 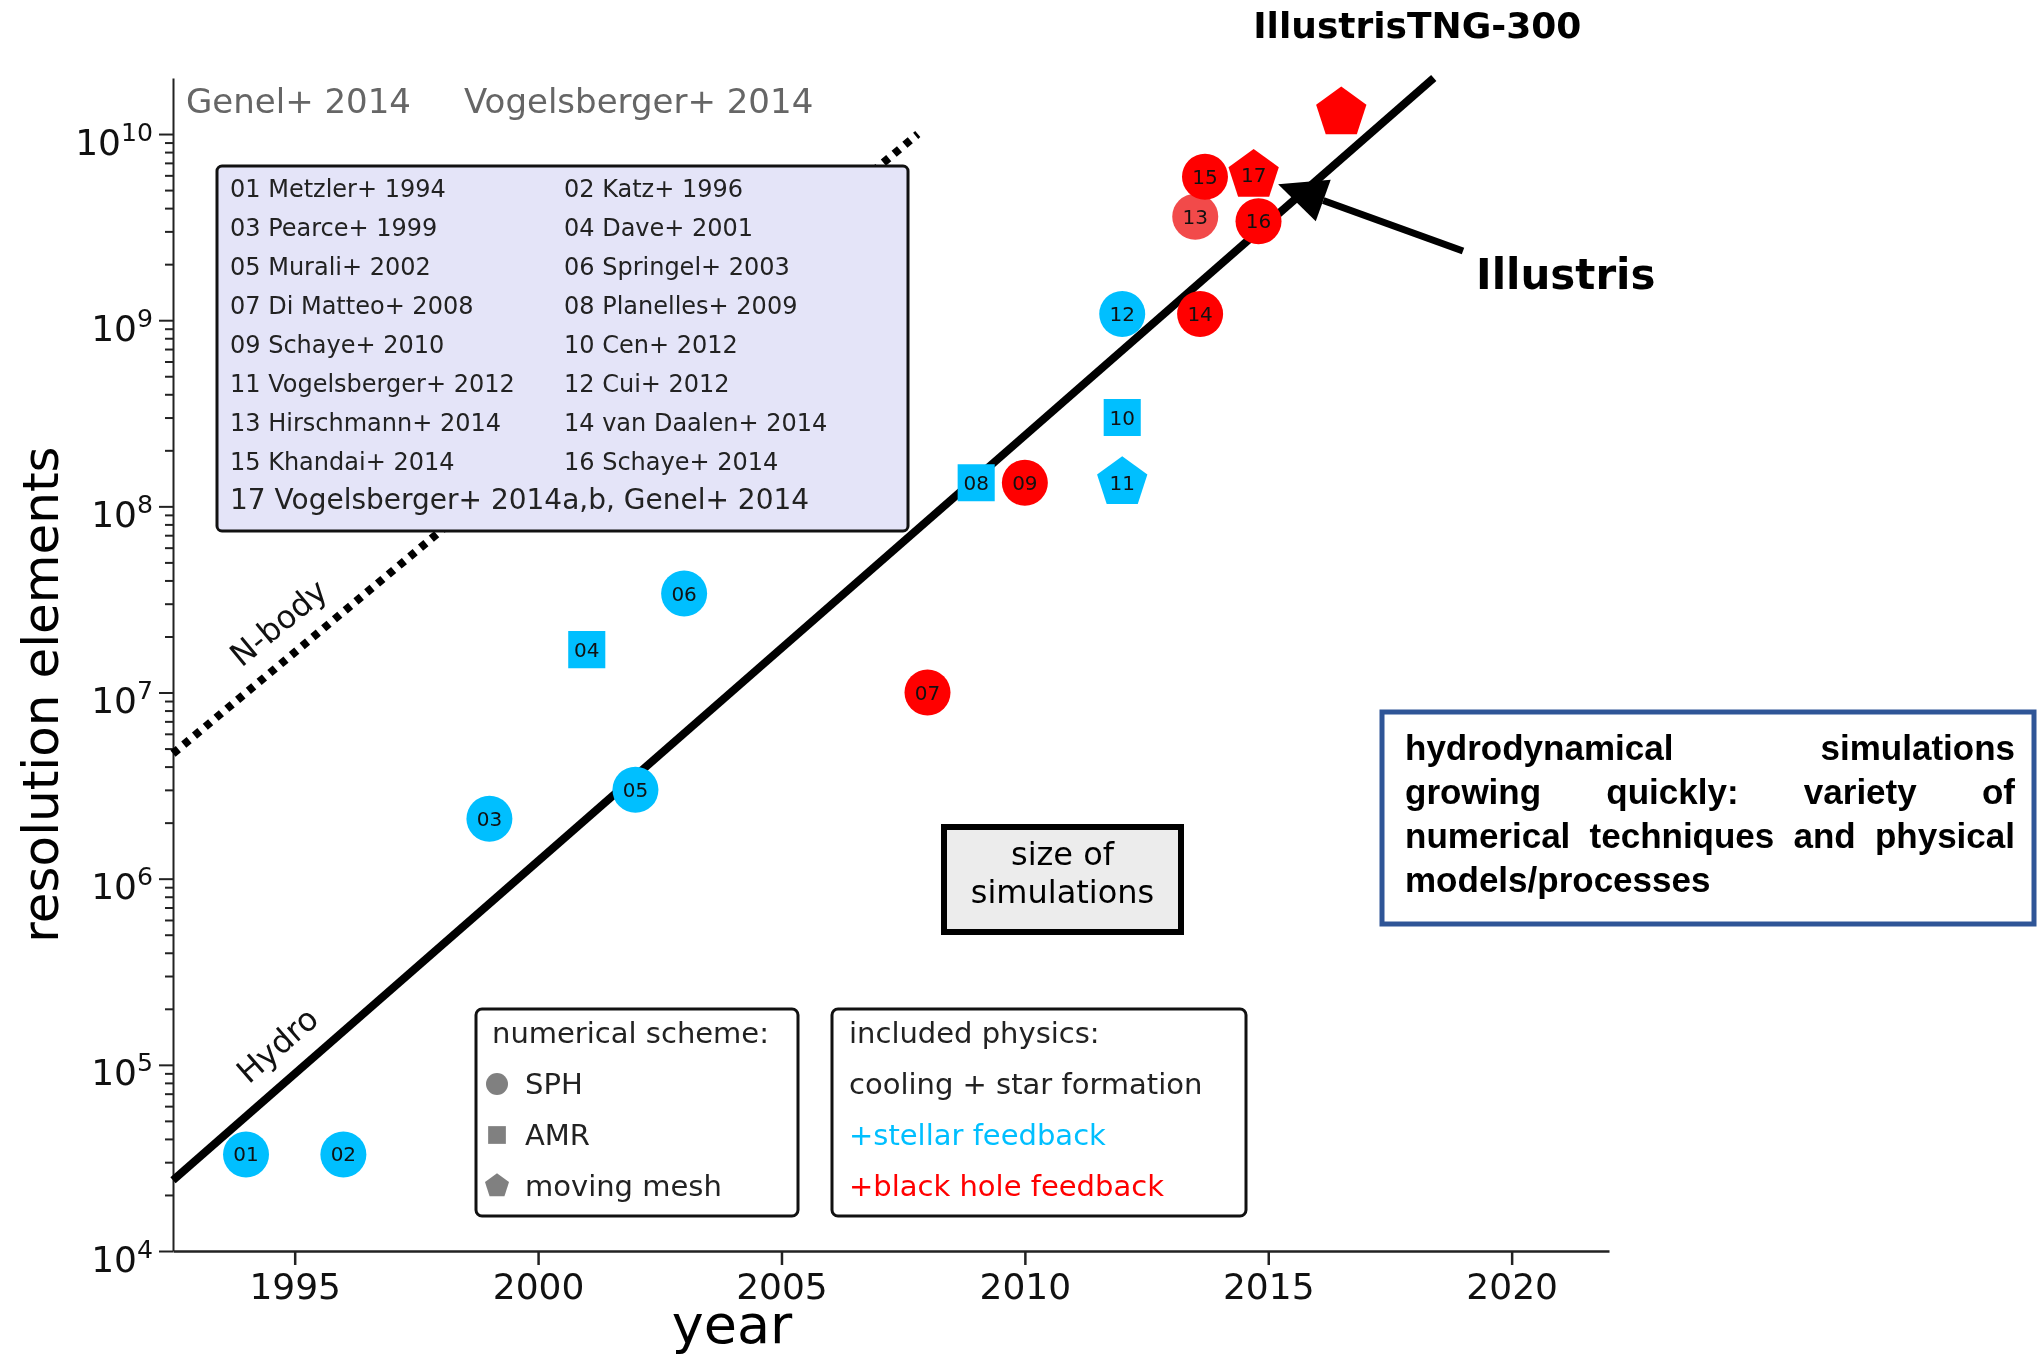 I want to click on series-label: 03, so click(x=489, y=818).